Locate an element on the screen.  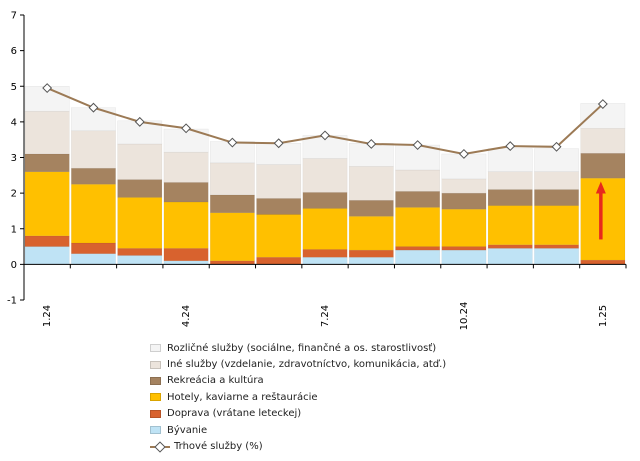
bar-segment-s1-c6 is located at coordinates (325, 253).